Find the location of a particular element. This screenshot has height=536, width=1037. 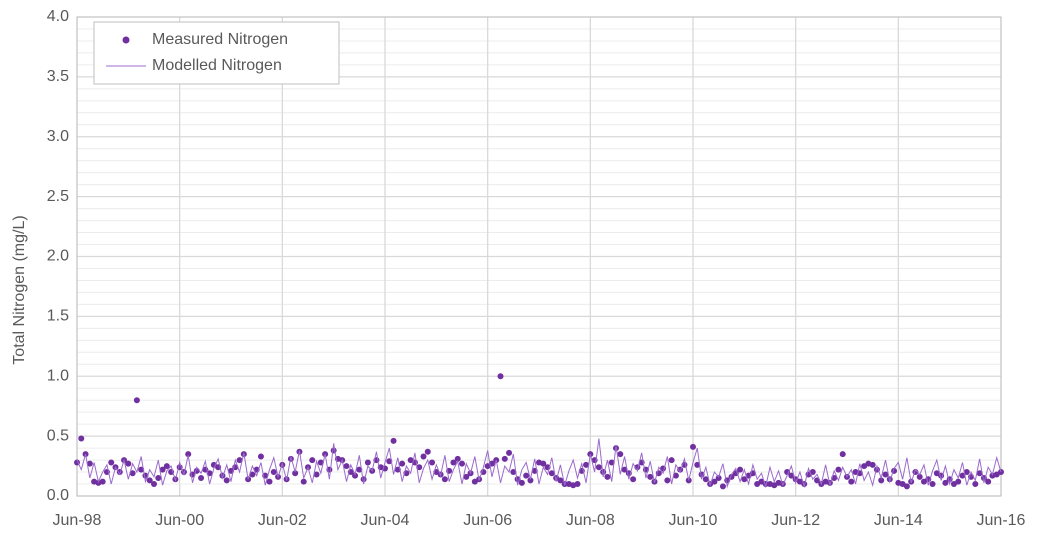

legend-label: Modelled Nitrogen is located at coordinates (217, 65).